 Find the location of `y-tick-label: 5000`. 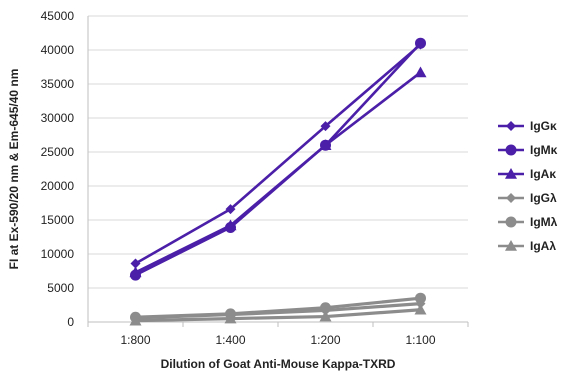

y-tick-label: 5000 is located at coordinates (60, 288).